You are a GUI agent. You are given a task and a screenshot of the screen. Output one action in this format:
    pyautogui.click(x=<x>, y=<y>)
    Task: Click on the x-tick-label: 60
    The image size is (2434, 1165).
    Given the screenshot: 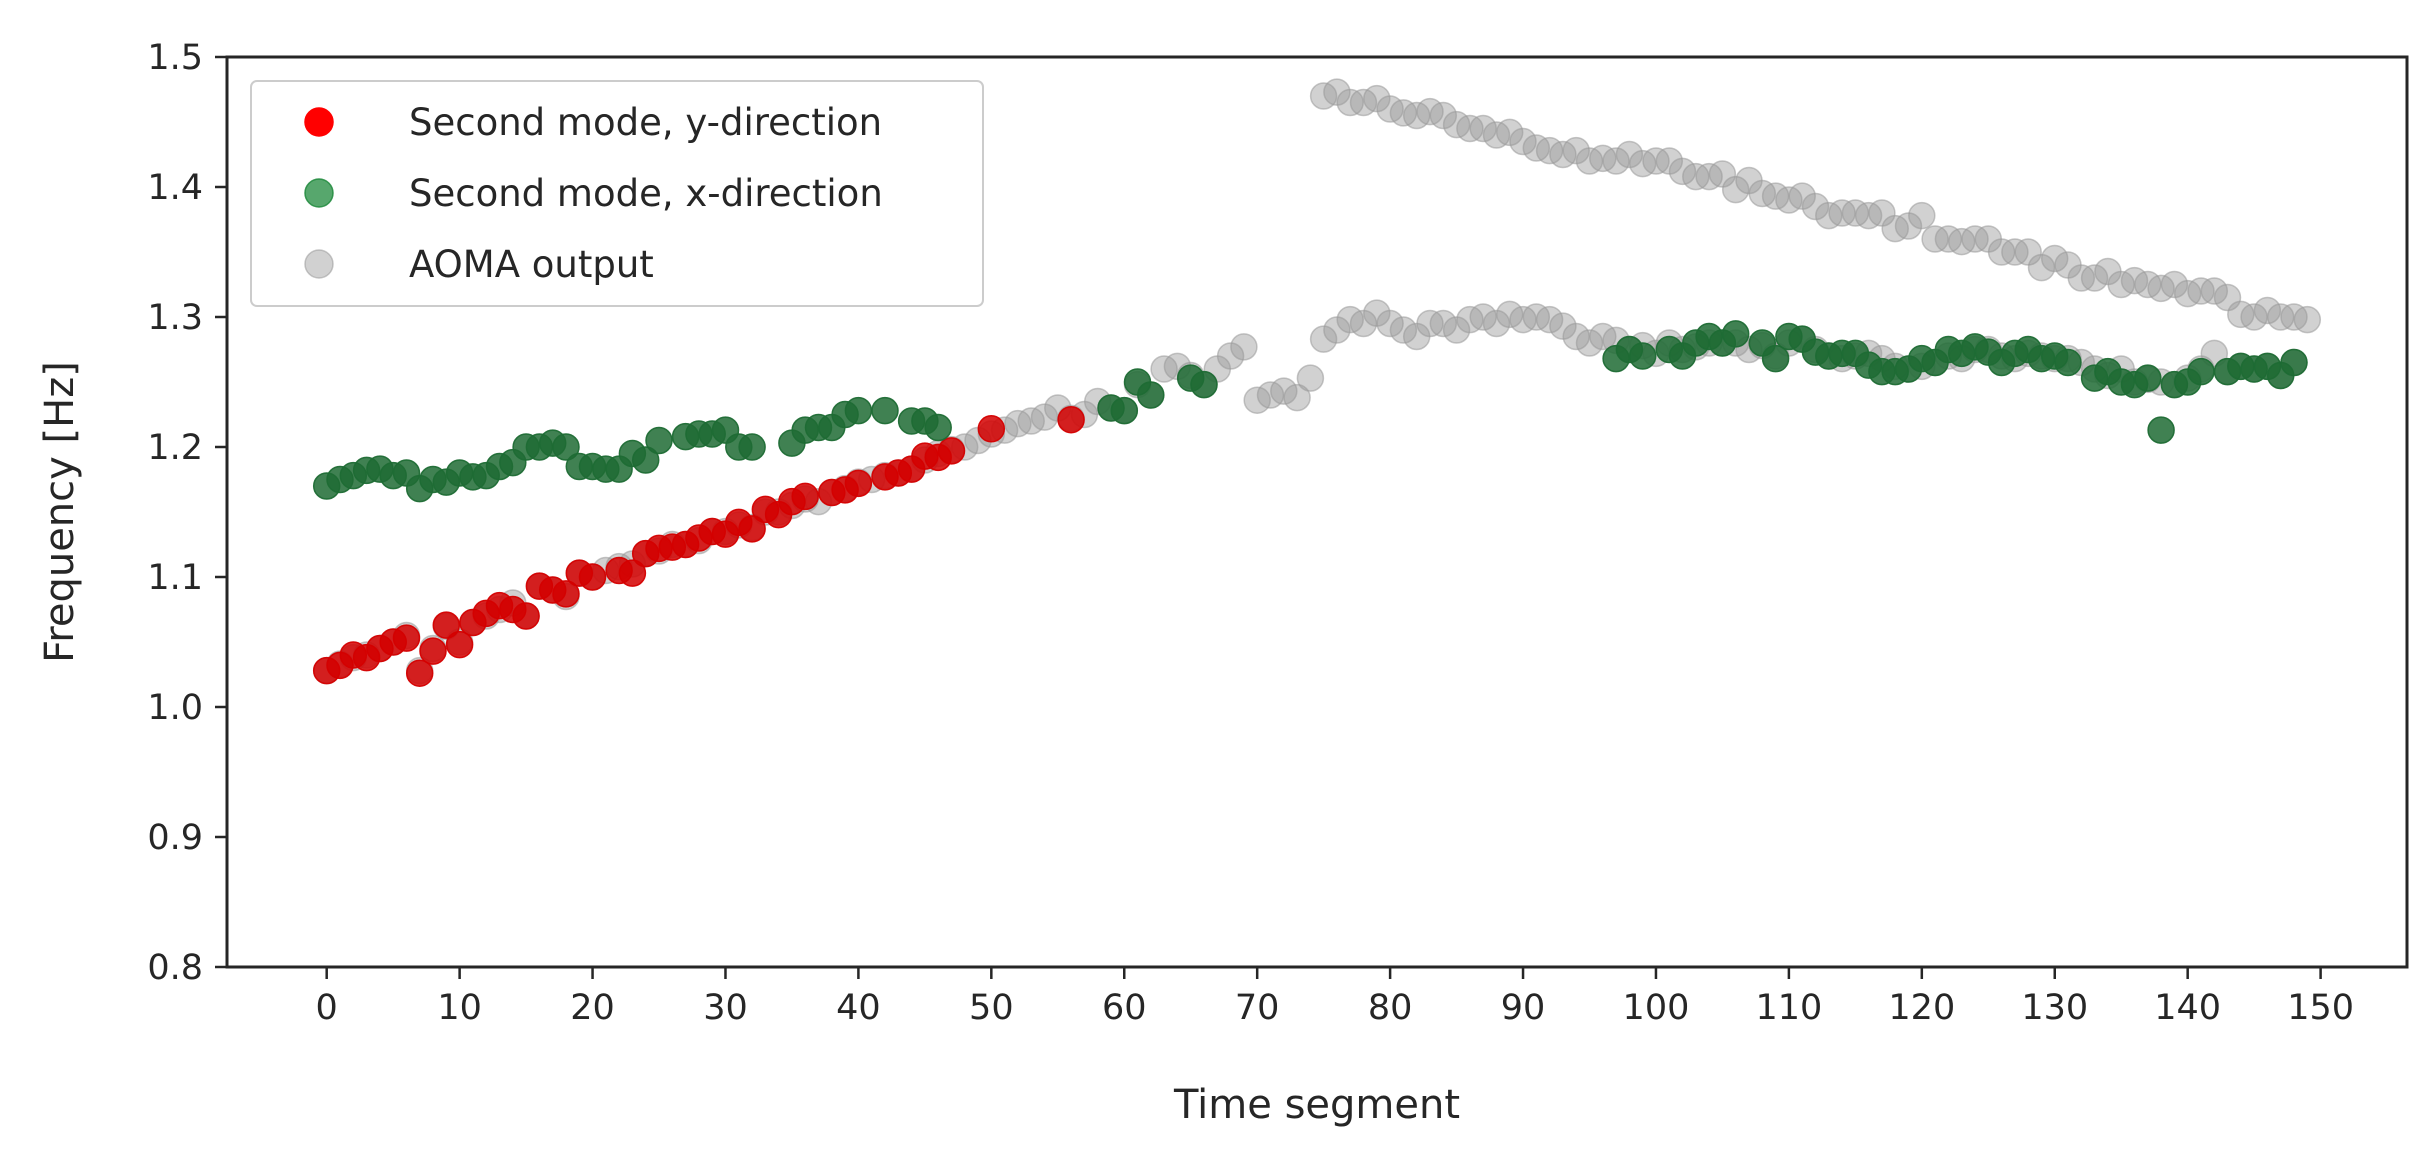 What is the action you would take?
    pyautogui.click(x=1124, y=1008)
    